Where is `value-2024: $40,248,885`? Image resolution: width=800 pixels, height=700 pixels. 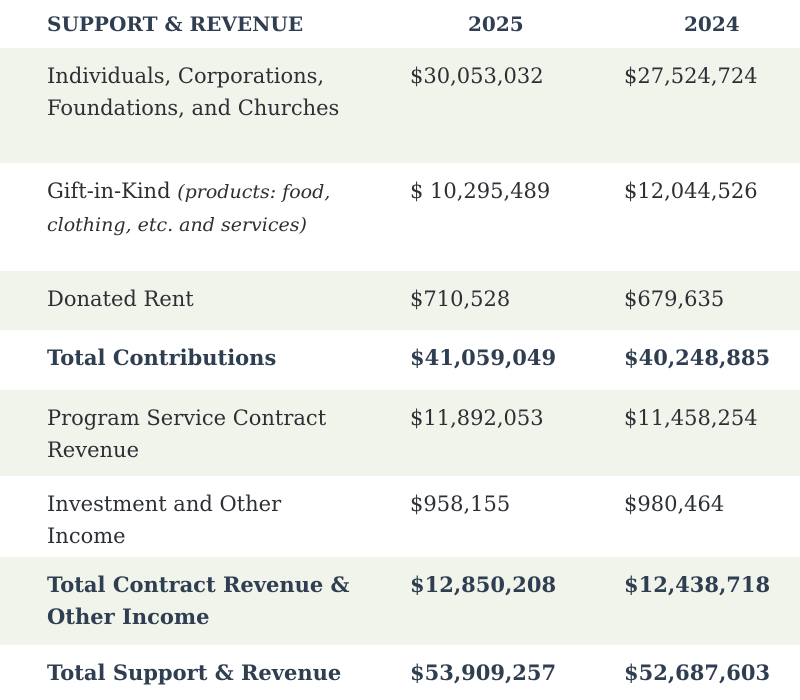
value-2024: $40,248,885 is located at coordinates (697, 357).